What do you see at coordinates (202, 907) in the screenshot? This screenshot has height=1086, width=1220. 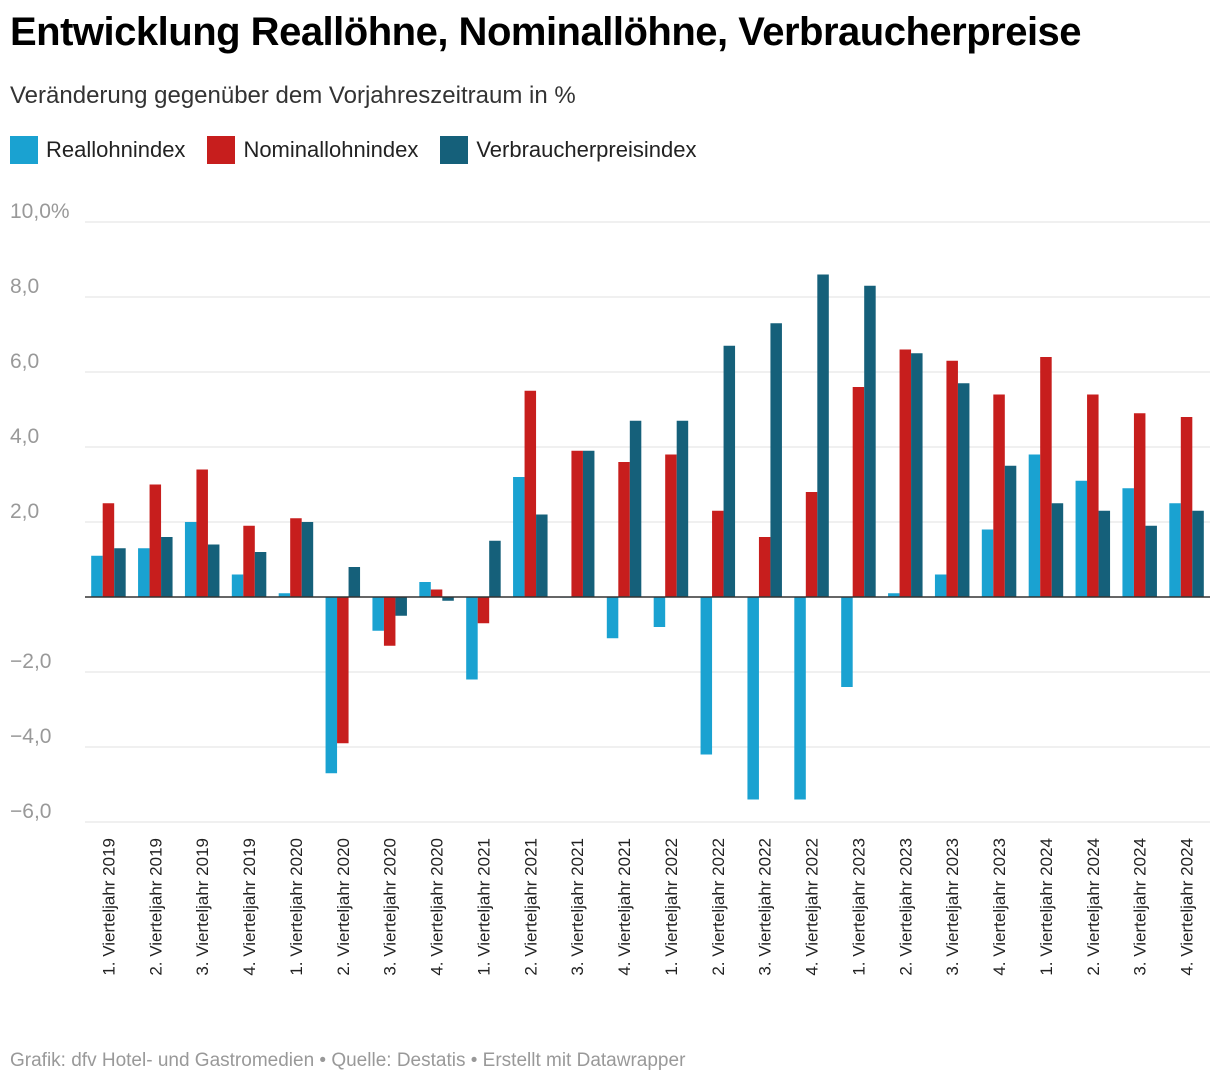 I see `x-tick-label: 3. Vierteljahr 2019` at bounding box center [202, 907].